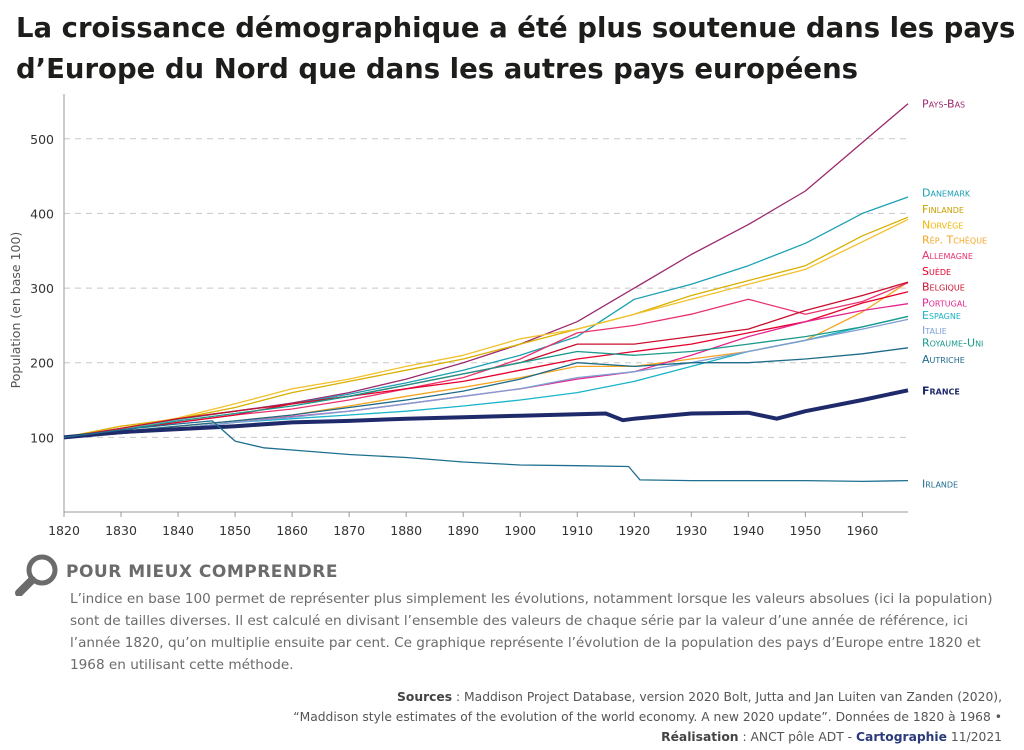 The width and height of the screenshot is (1024, 750). Describe the element at coordinates (943, 209) in the screenshot. I see `series-label: Finlande` at that location.